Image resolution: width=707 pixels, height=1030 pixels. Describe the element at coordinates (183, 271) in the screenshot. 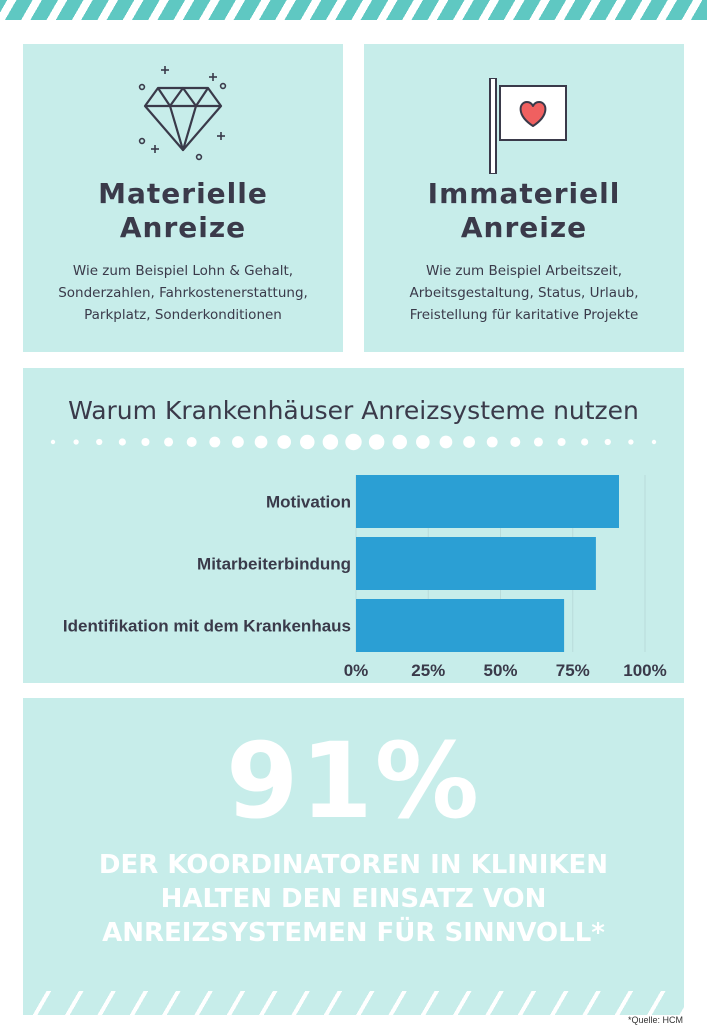

I see `card-text-line: Wie zum Beispiel Lohn & Gehalt,` at that location.